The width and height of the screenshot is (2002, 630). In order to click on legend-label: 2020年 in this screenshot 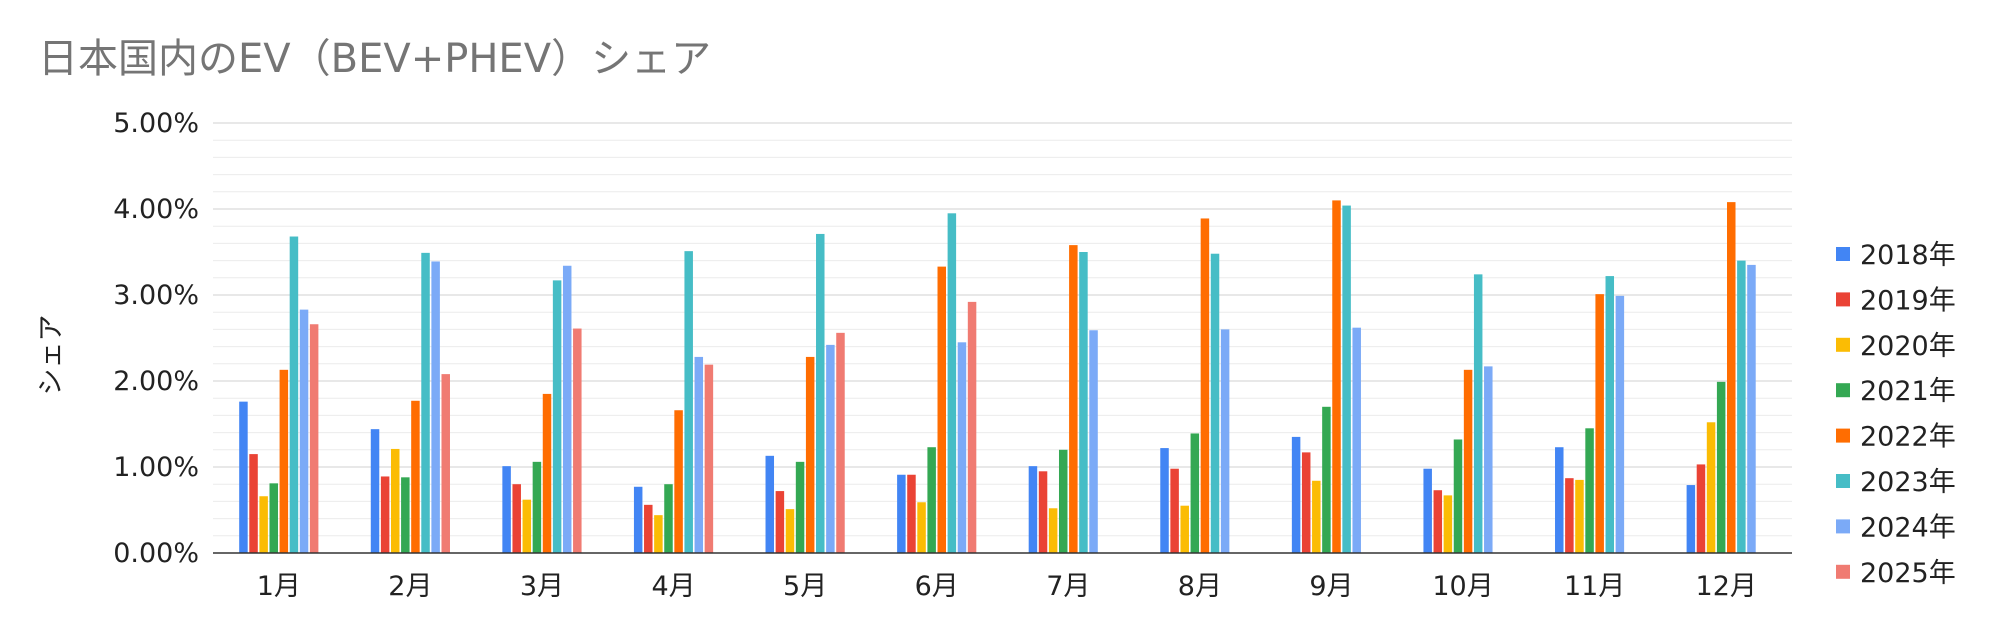, I will do `click(1908, 346)`.